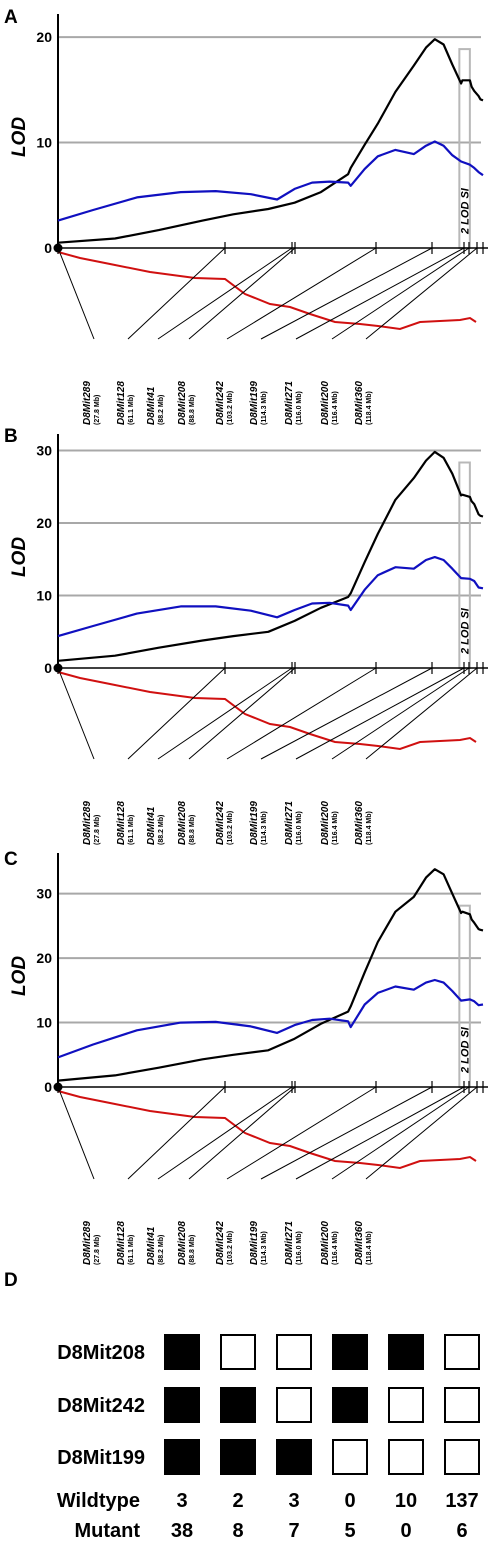  What do you see at coordinates (293, 1531) in the screenshot?
I see `count-value: 7` at bounding box center [293, 1531].